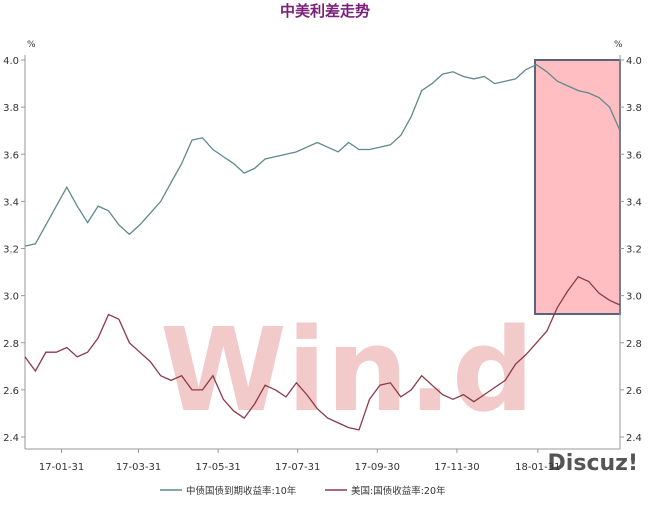  I want to click on y-tick-label: 3.4, so click(11, 202).